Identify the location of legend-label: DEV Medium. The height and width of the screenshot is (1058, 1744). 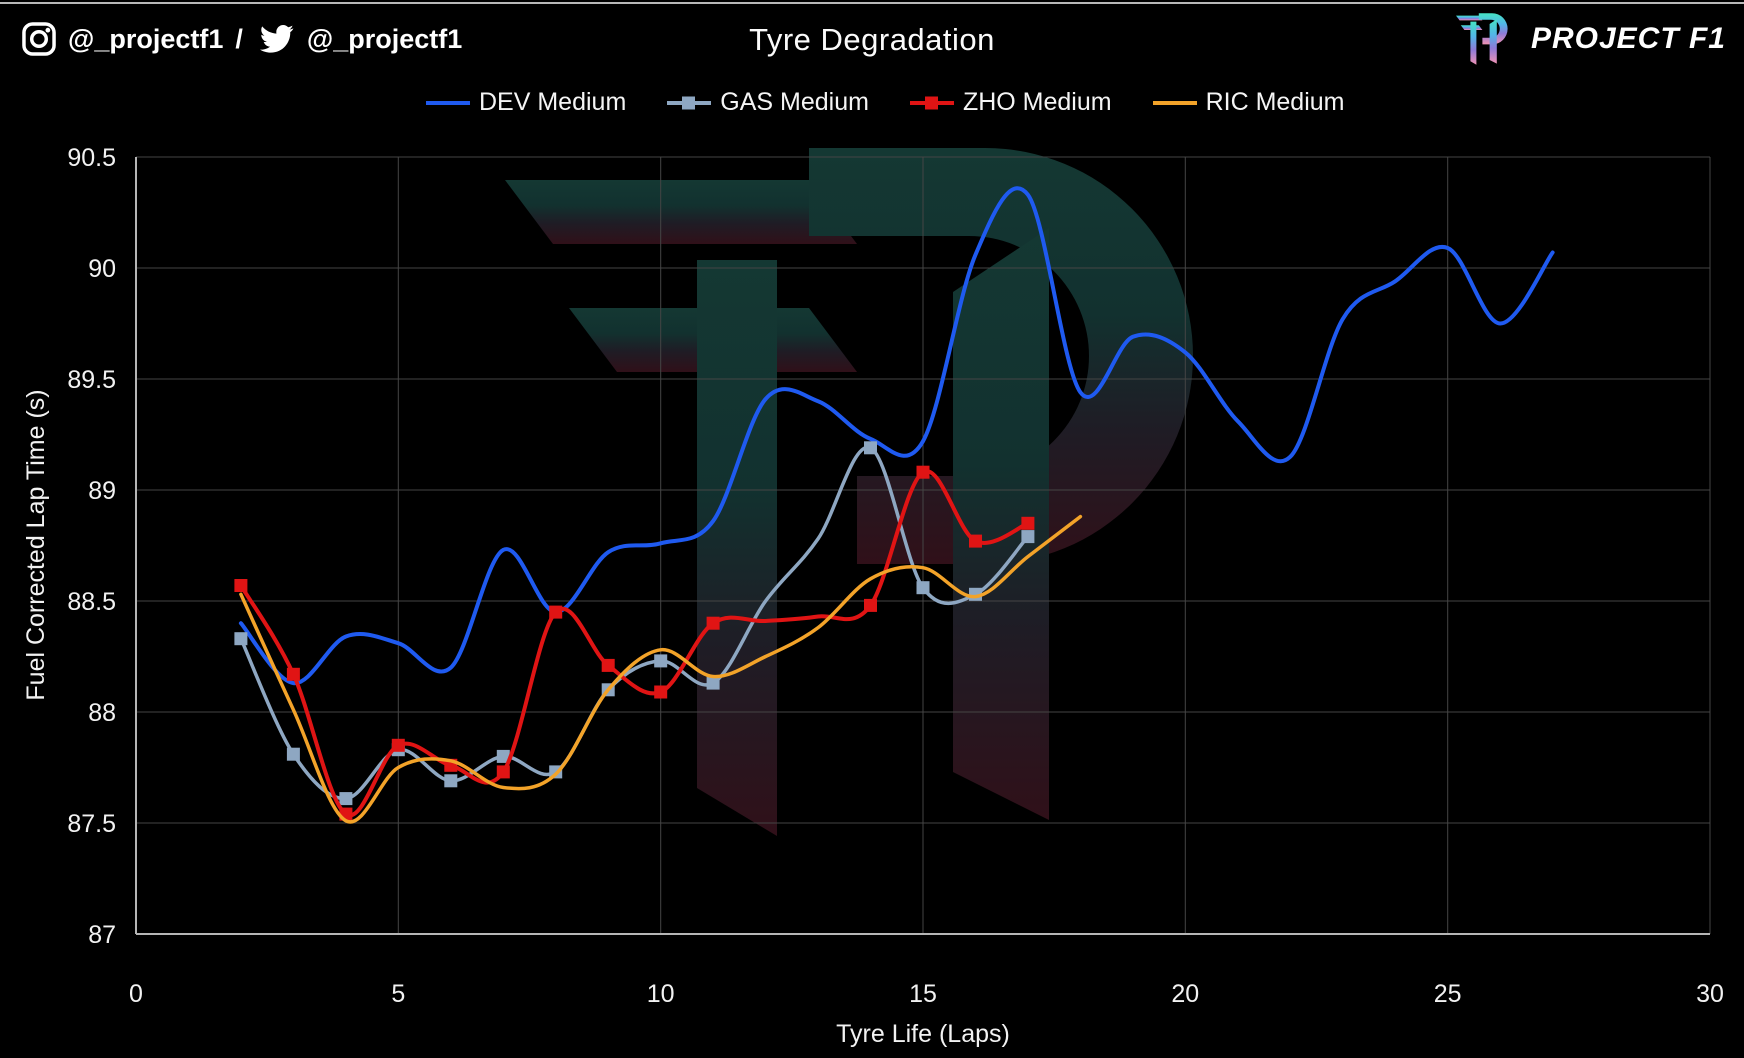
(553, 102).